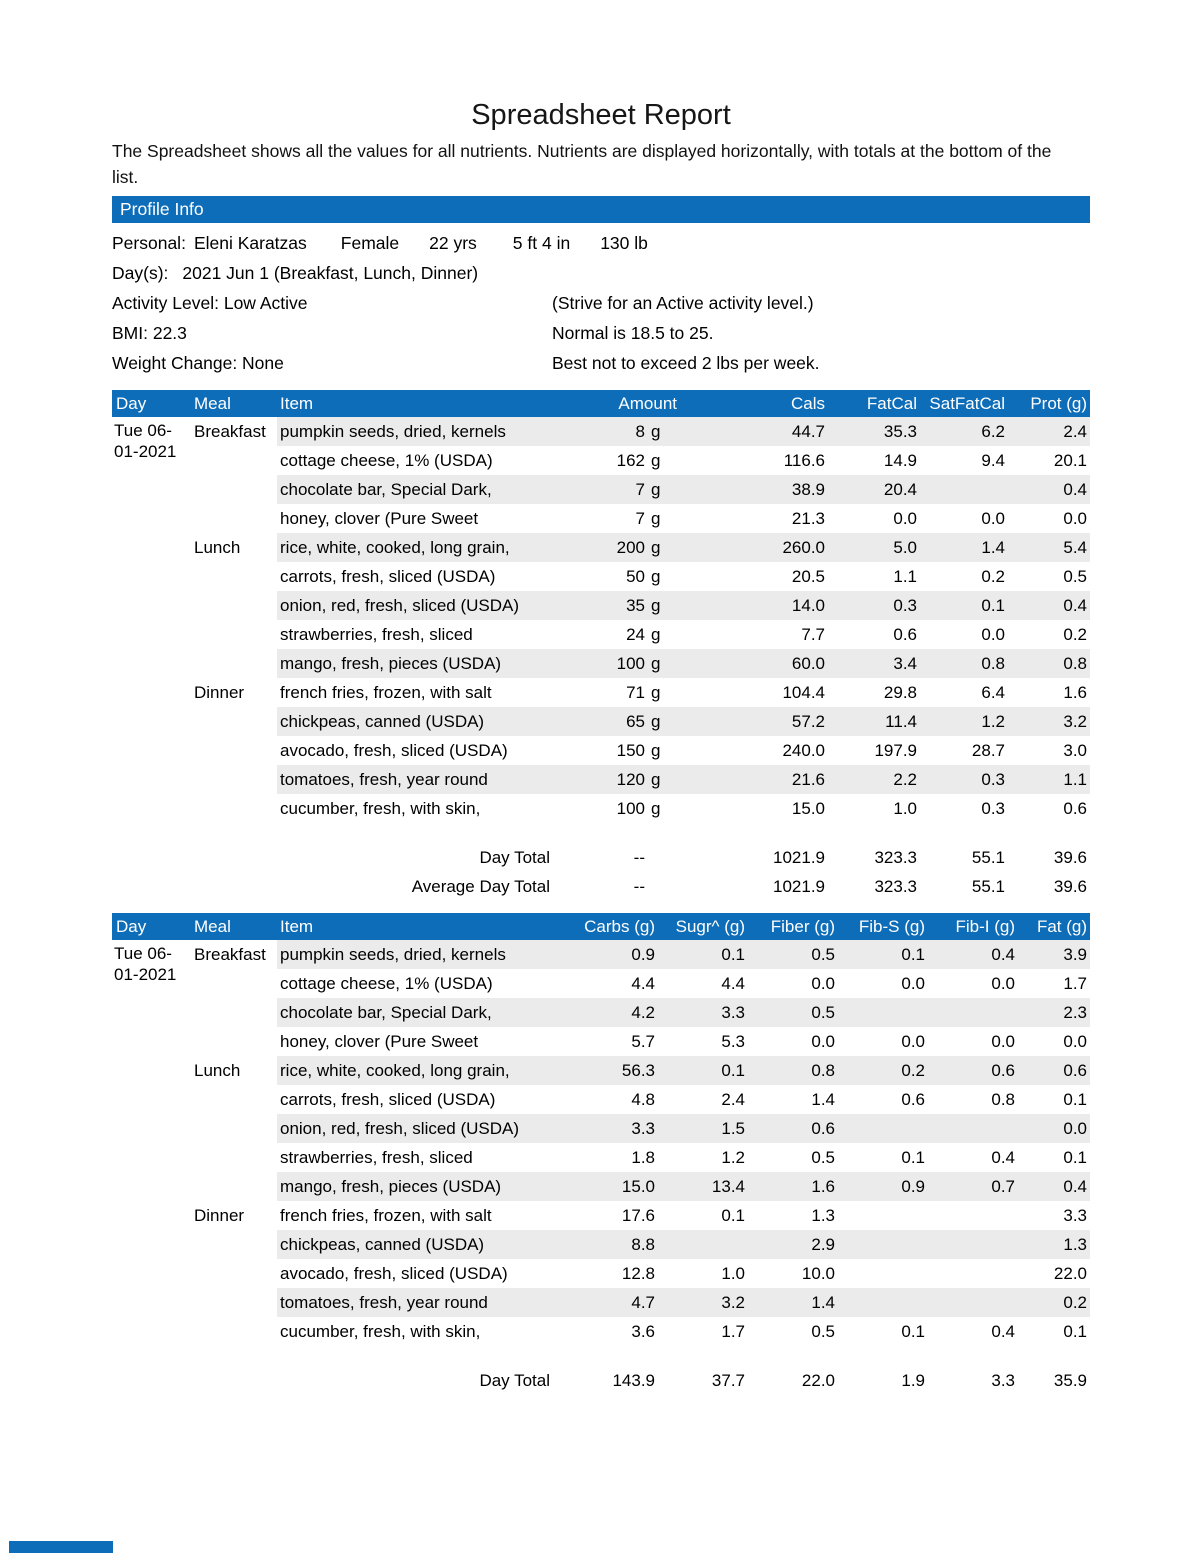 The image size is (1200, 1553). Describe the element at coordinates (370, 243) in the screenshot. I see `personal-sex: Female` at that location.